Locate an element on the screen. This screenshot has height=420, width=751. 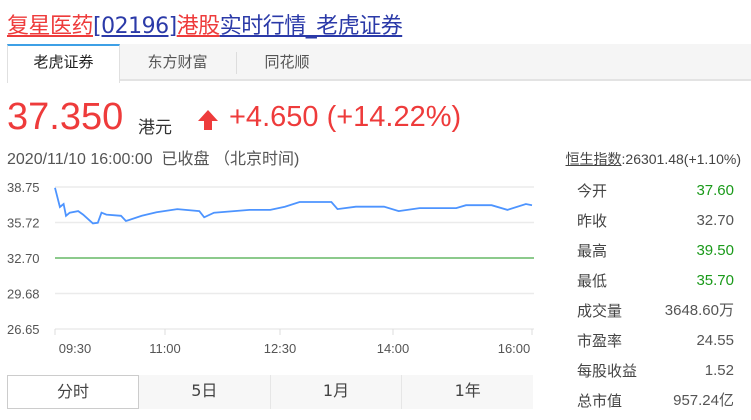
stat-row: 最高 39.50 is located at coordinates (655, 253).